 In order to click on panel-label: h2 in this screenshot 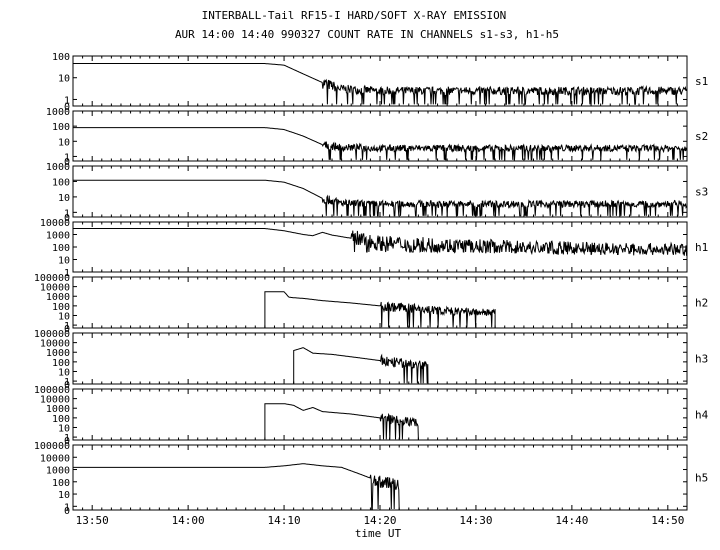, I will do `click(701, 303)`.